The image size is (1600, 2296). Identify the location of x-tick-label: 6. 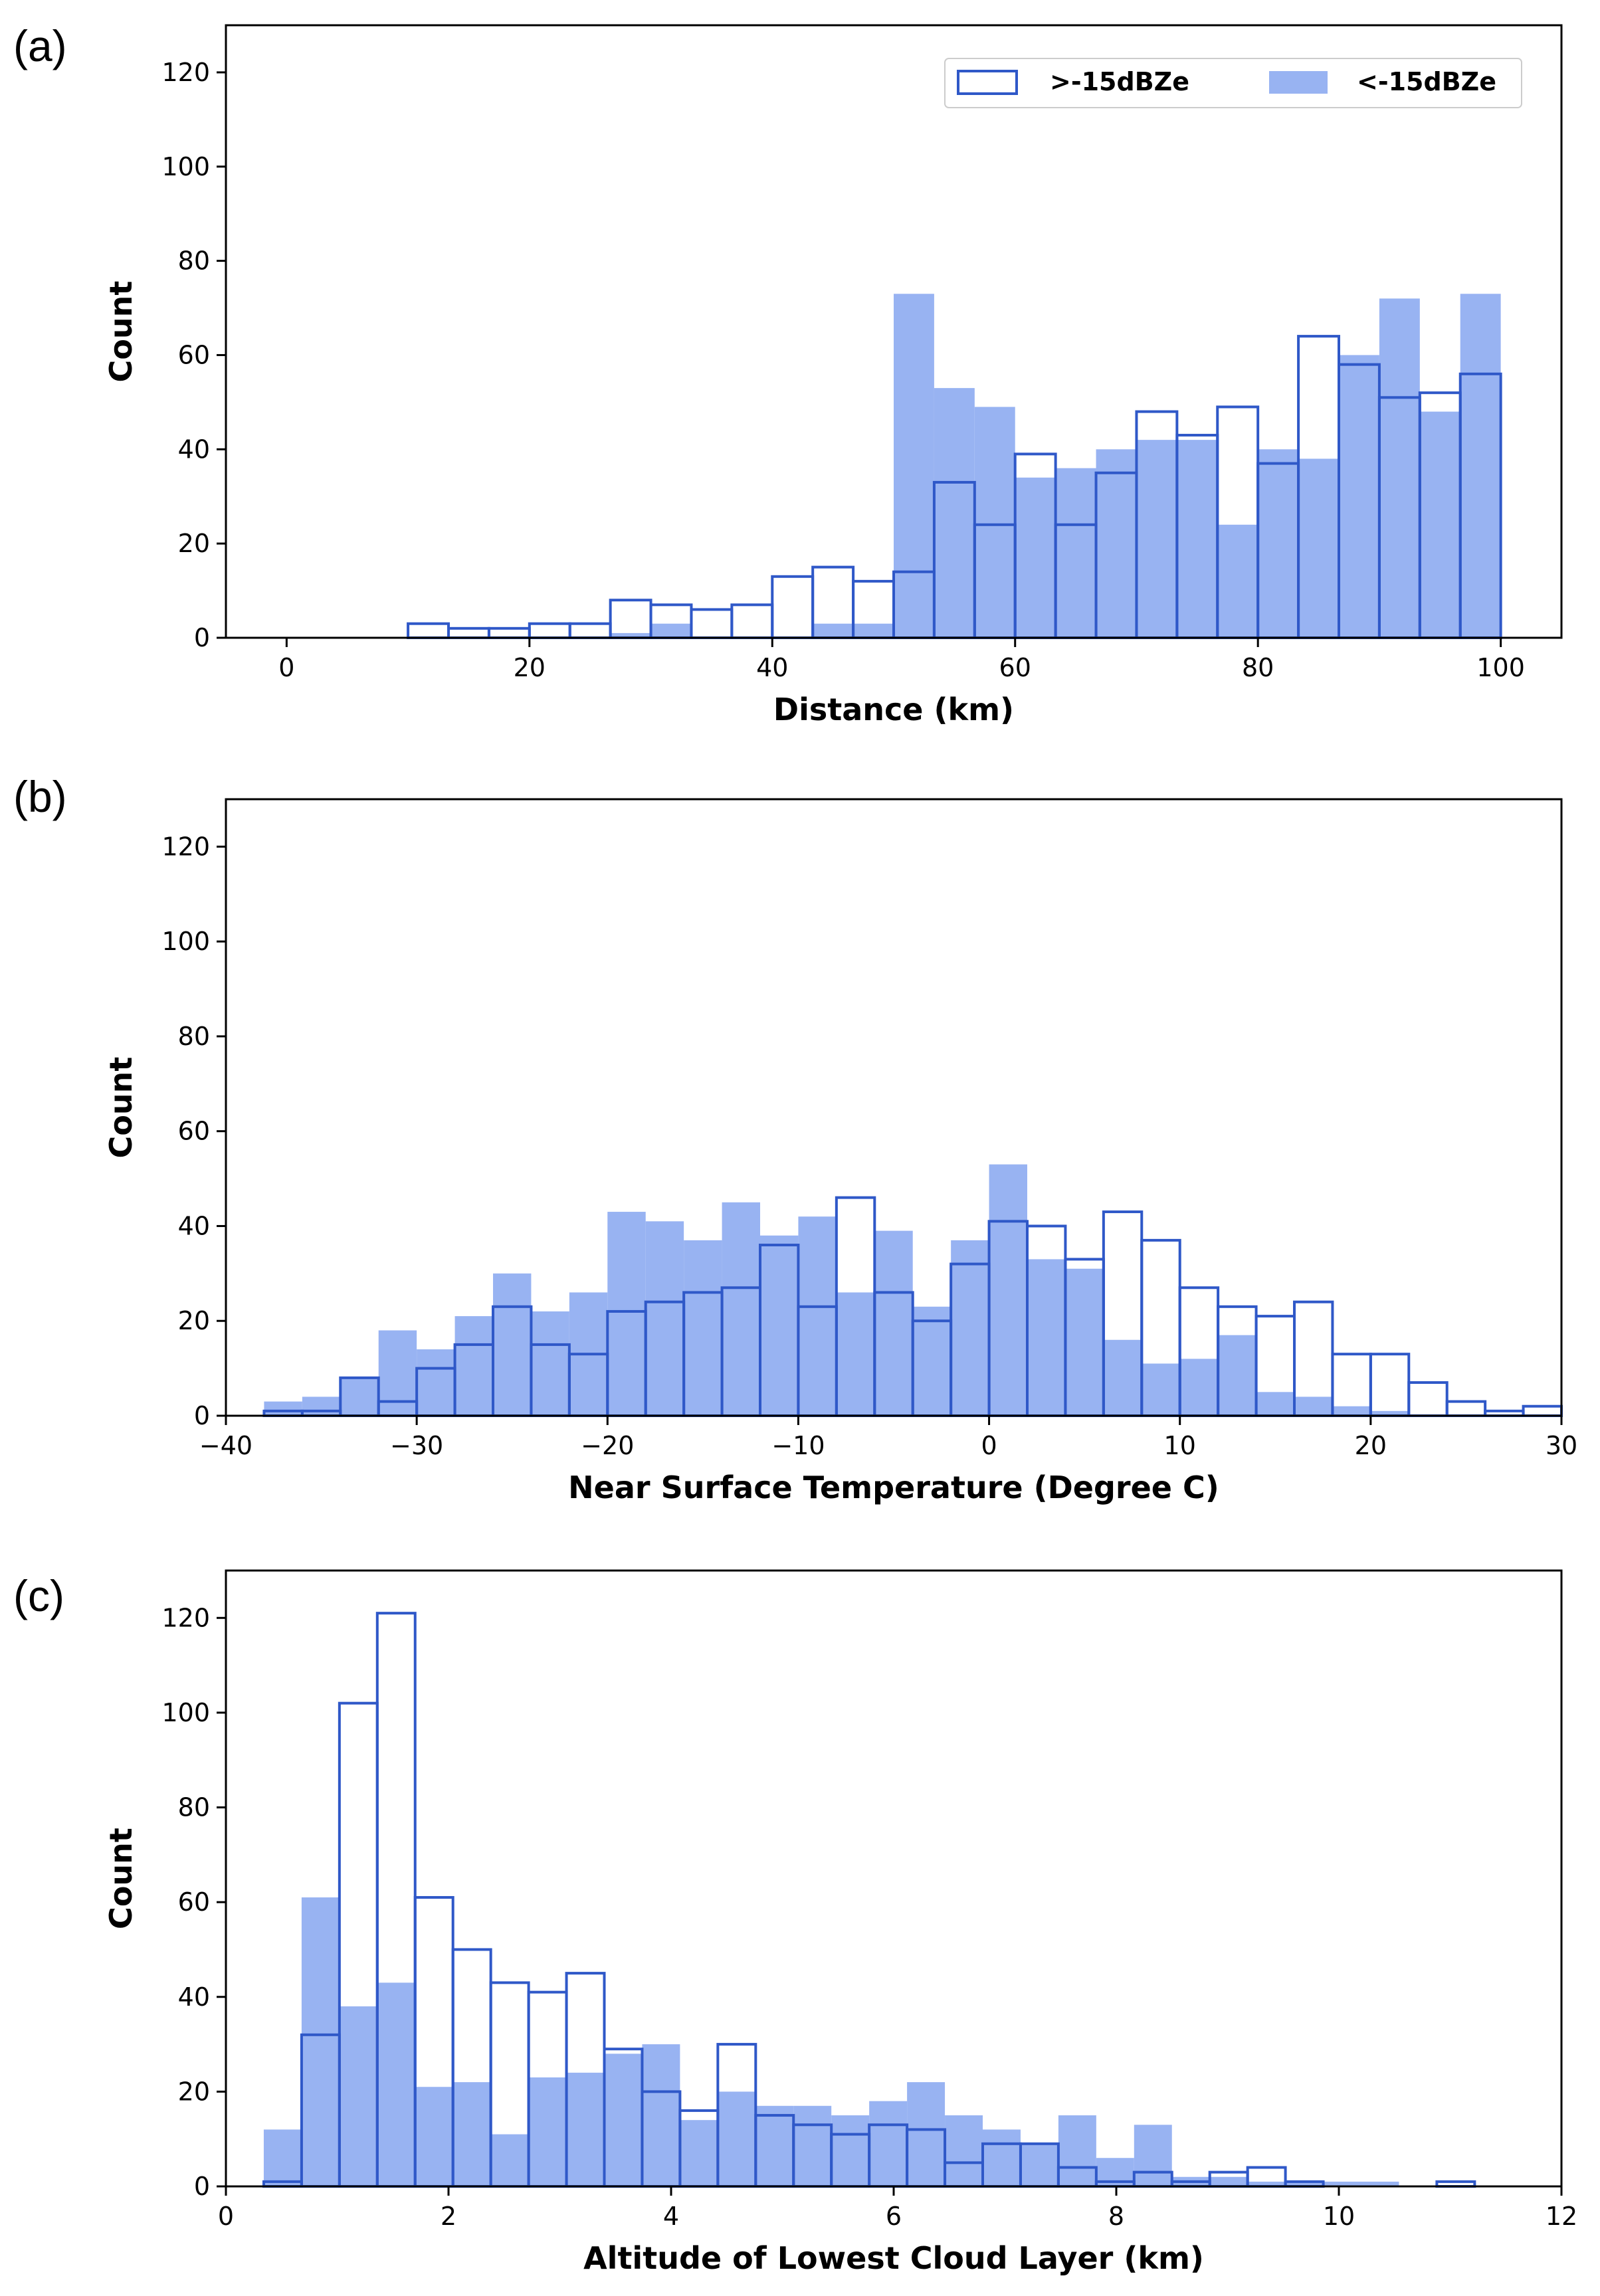
(894, 2217).